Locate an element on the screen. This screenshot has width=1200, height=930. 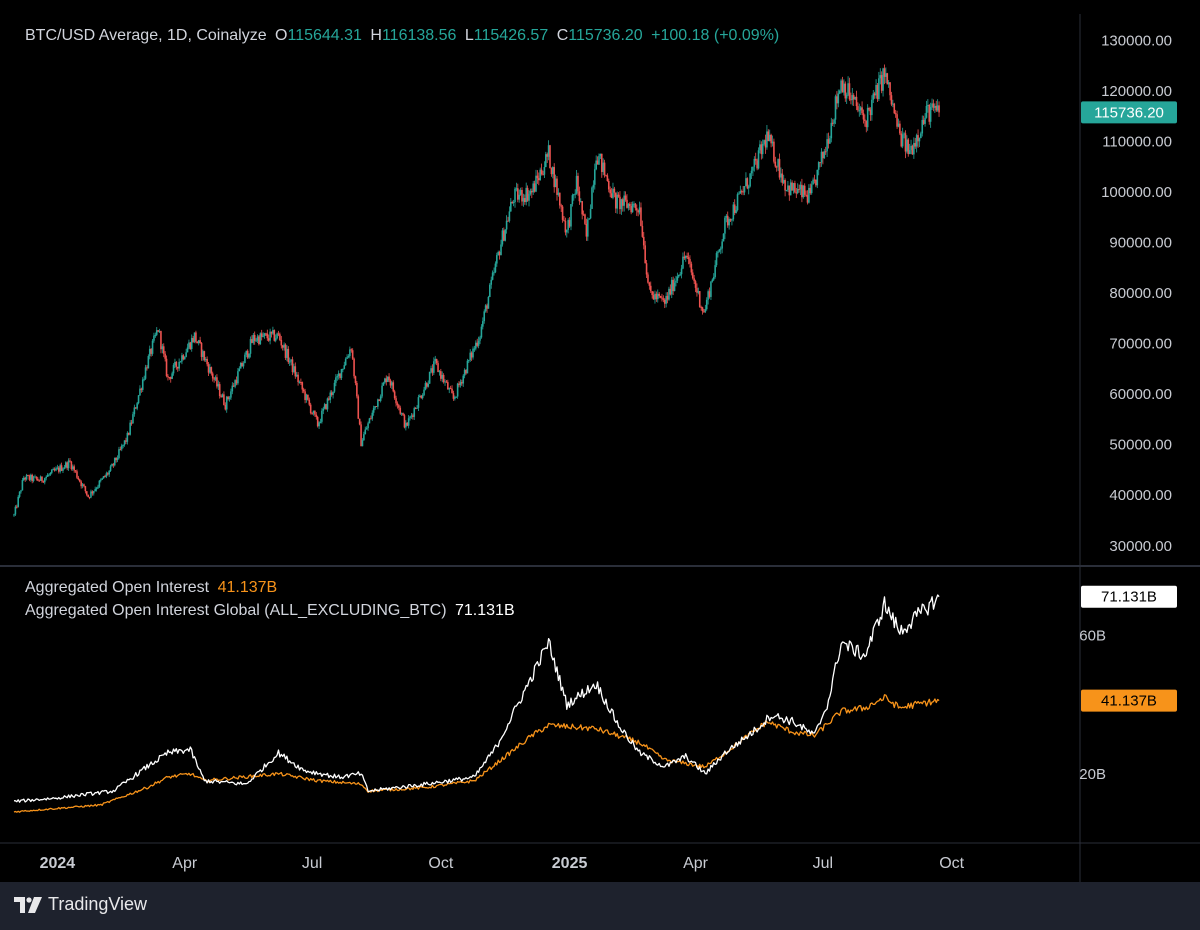
tradingview-logo: TradingView is located at coordinates (80, 904).